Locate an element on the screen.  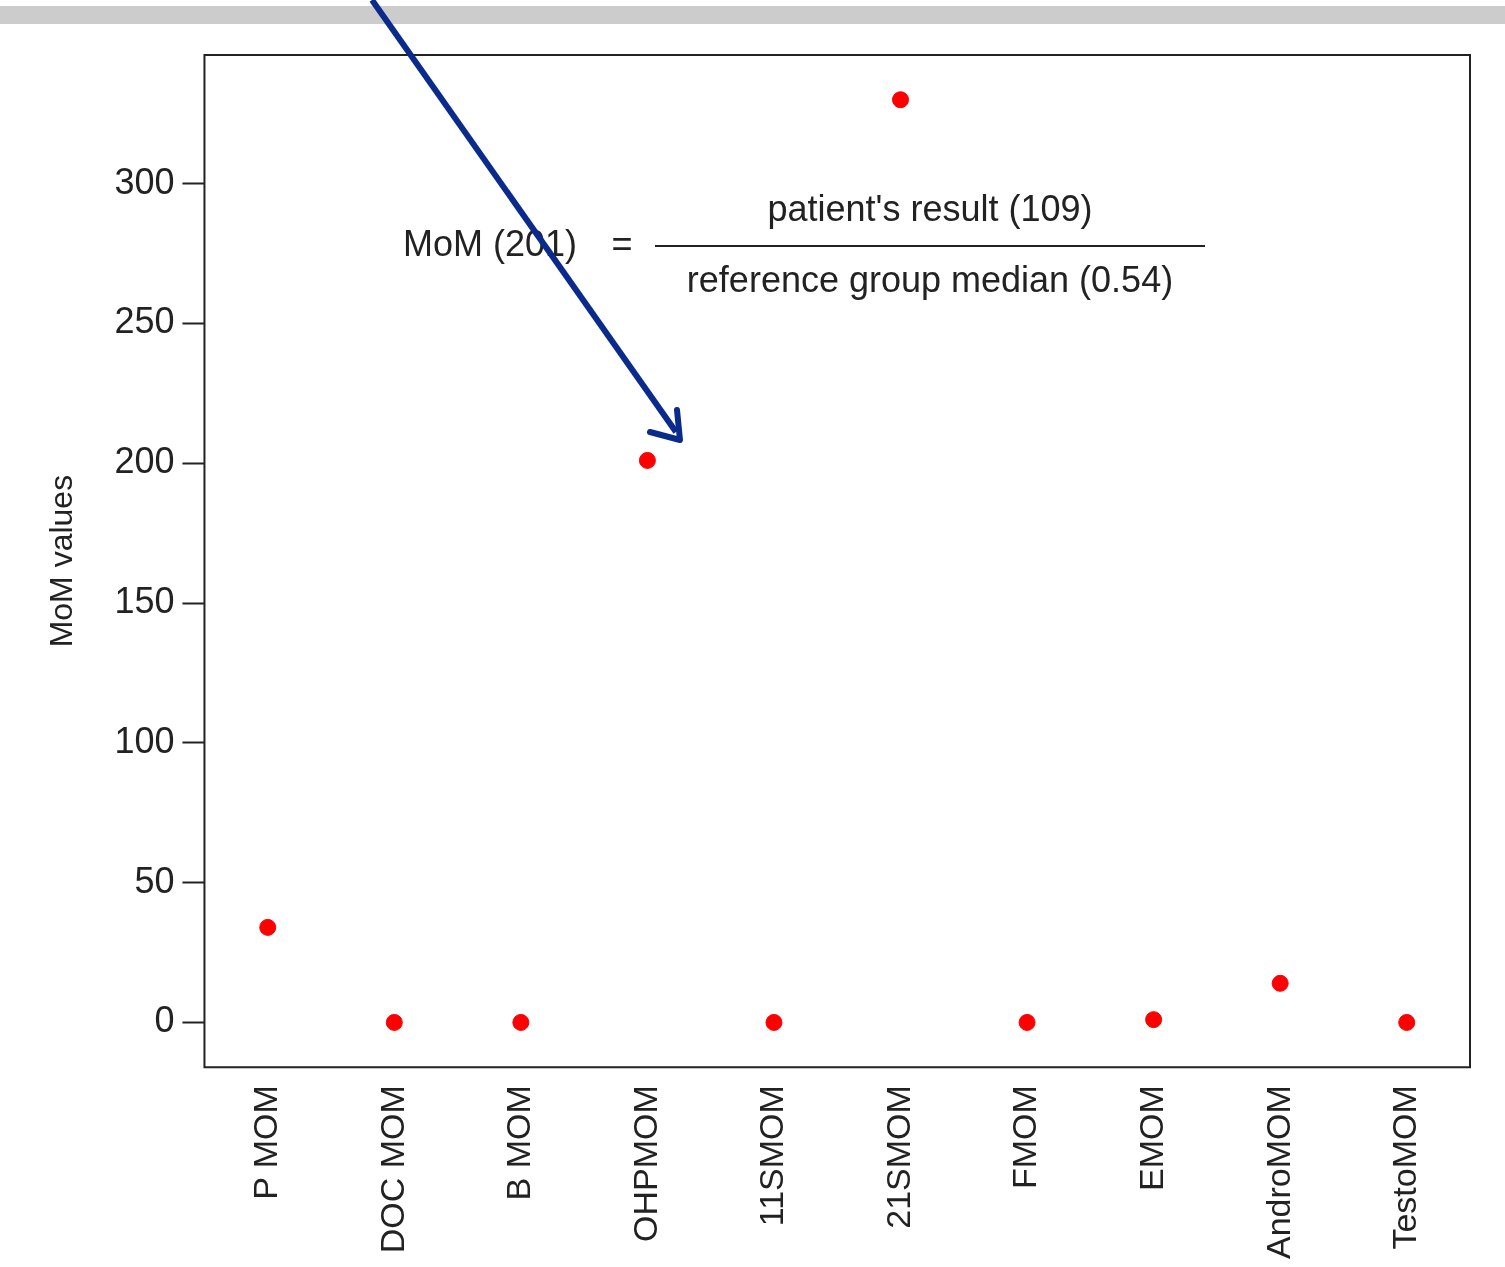
annotation: = is located at coordinates (622, 243).